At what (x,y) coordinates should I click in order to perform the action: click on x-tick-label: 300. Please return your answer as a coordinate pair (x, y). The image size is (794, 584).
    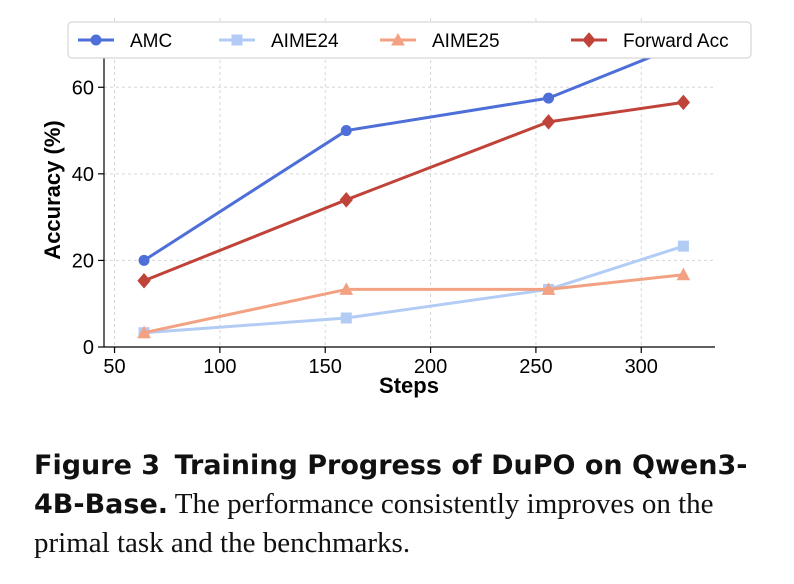
    Looking at the image, I should click on (641, 367).